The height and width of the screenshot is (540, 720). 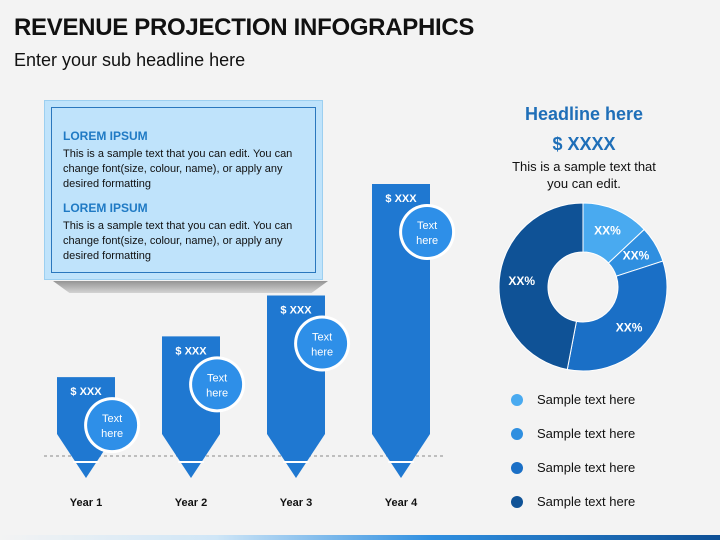 I want to click on legend-label-1: Sample text here, so click(x=586, y=399).